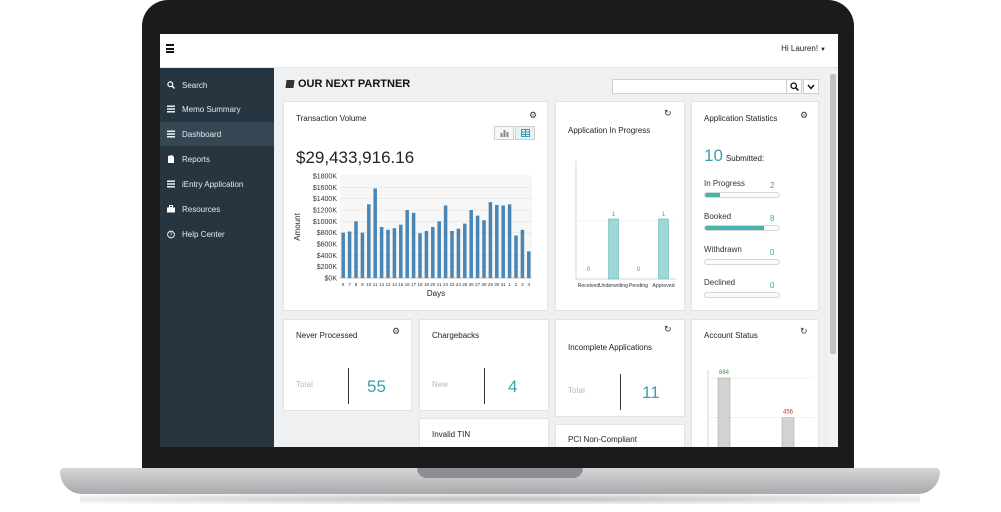  Describe the element at coordinates (170, 48) in the screenshot. I see `hamburger-menu-icon` at that location.